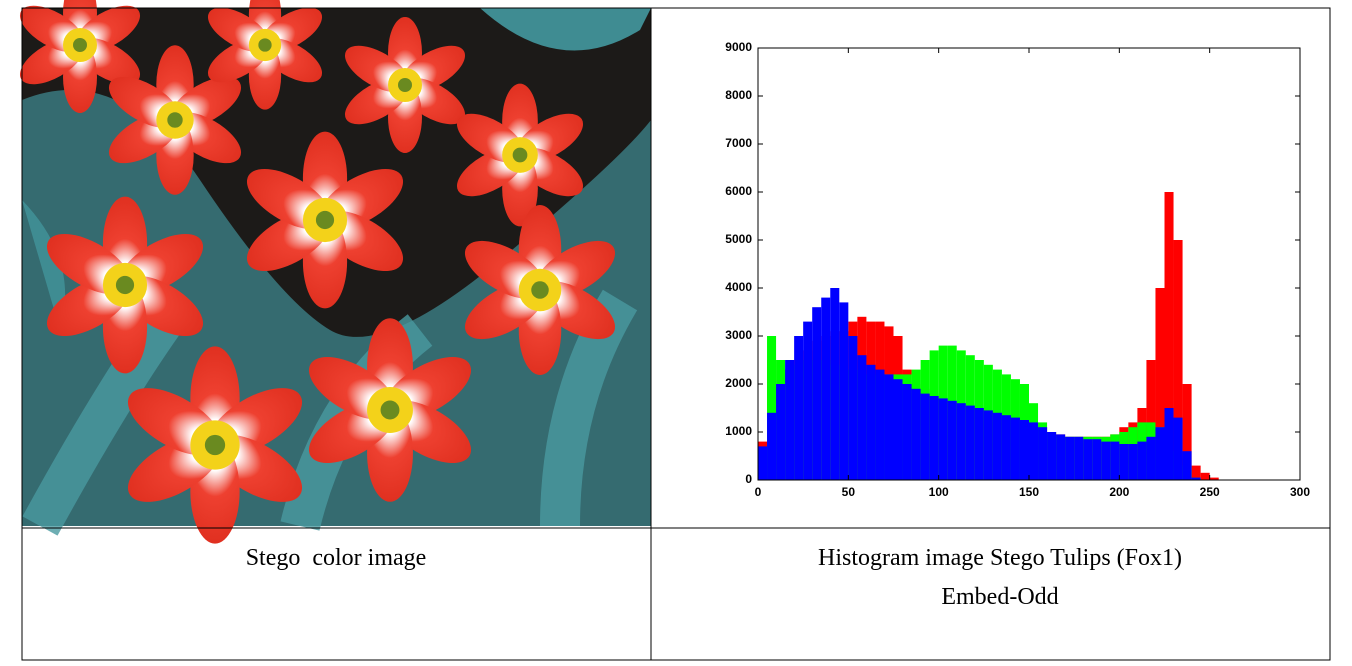 Image resolution: width=1352 pixels, height=666 pixels. Describe the element at coordinates (738, 191) in the screenshot. I see `y-tick-label: 6000` at that location.